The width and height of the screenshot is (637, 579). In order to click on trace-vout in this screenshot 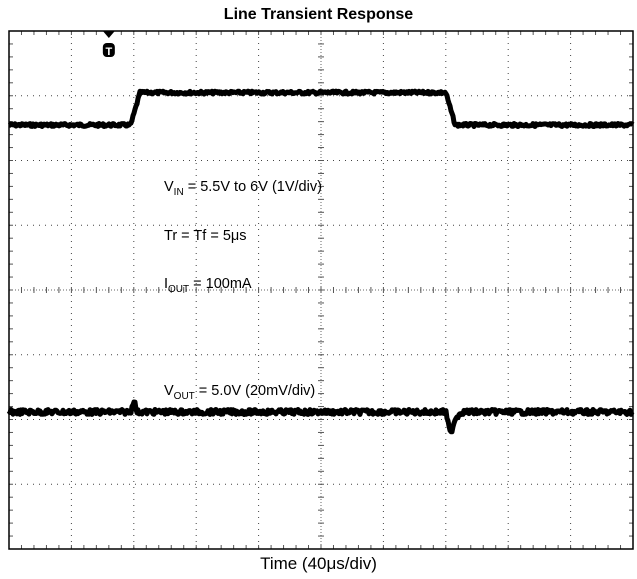, I will do `click(320, 417)`.